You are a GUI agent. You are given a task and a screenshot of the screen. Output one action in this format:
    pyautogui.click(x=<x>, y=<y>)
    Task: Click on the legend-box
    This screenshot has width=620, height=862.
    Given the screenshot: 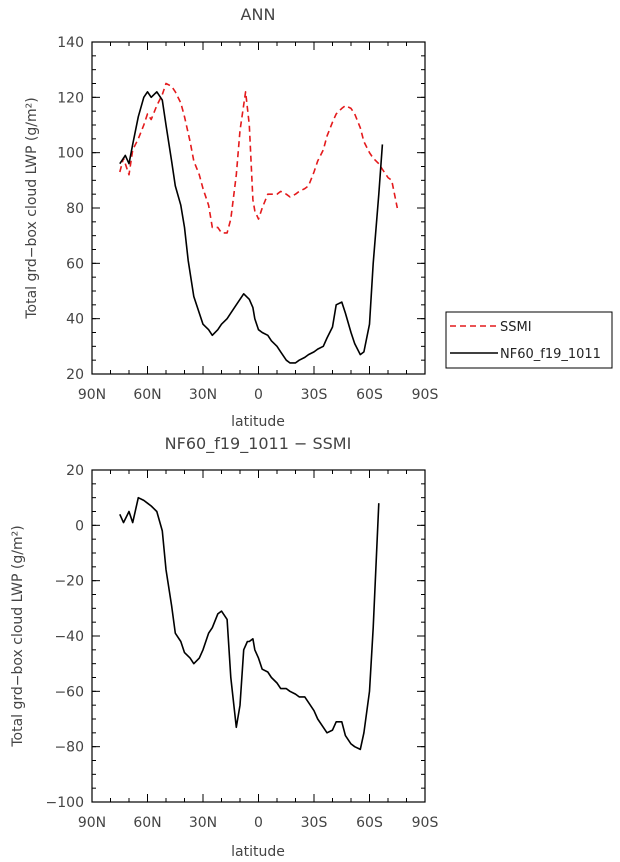 What is the action you would take?
    pyautogui.click(x=529, y=340)
    